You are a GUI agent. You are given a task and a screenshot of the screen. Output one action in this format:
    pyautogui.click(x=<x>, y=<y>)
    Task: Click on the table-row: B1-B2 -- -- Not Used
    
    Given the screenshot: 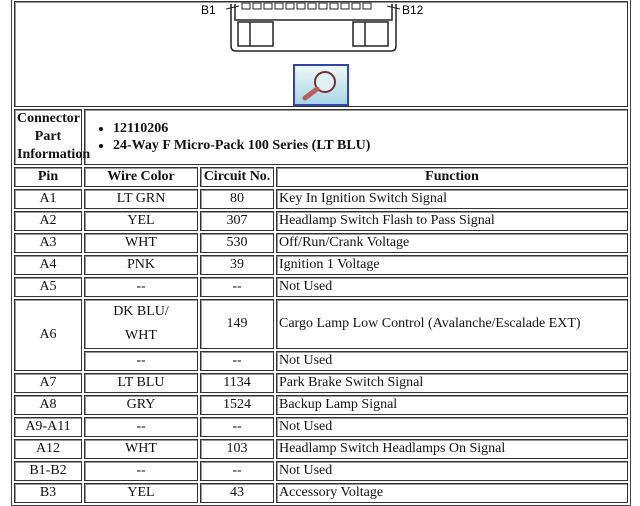 What is the action you would take?
    pyautogui.click(x=321, y=471)
    